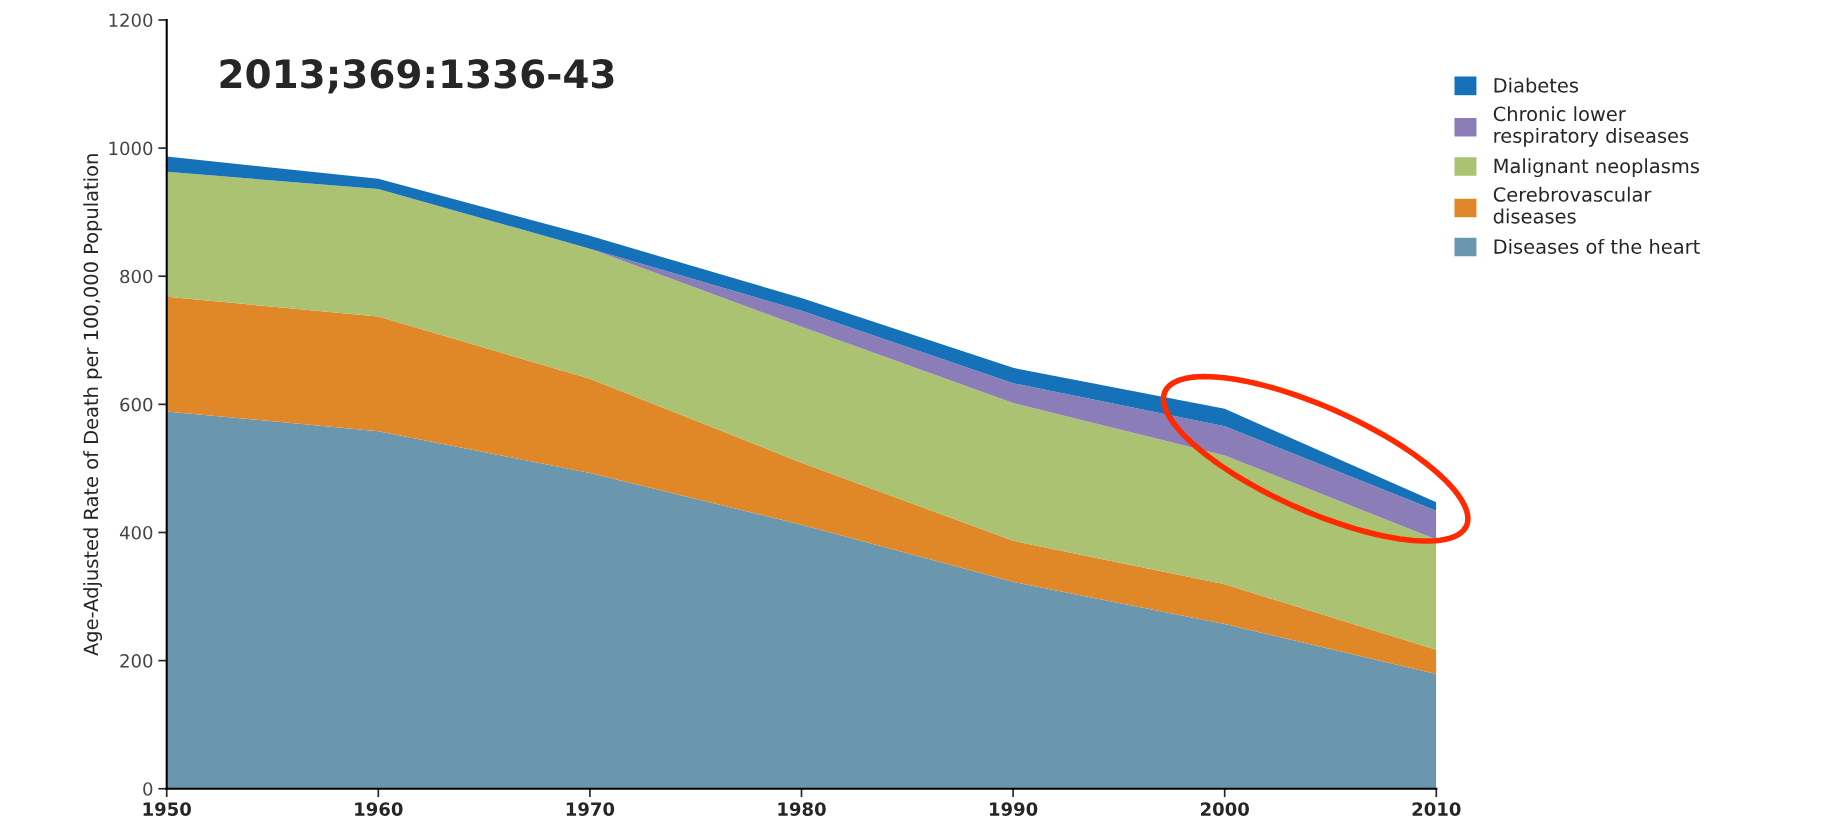  I want to click on x-tick-label: 1970, so click(590, 809).